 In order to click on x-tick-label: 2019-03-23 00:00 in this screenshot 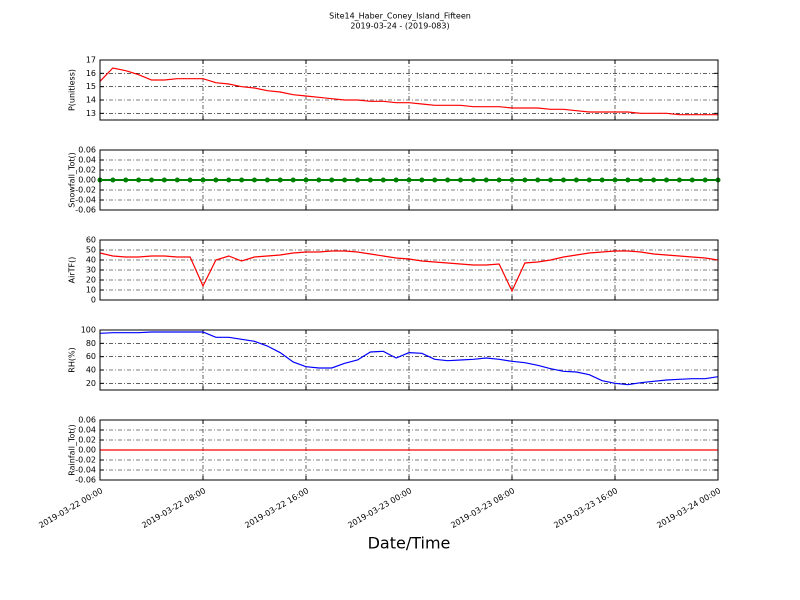, I will do `click(379, 508)`.